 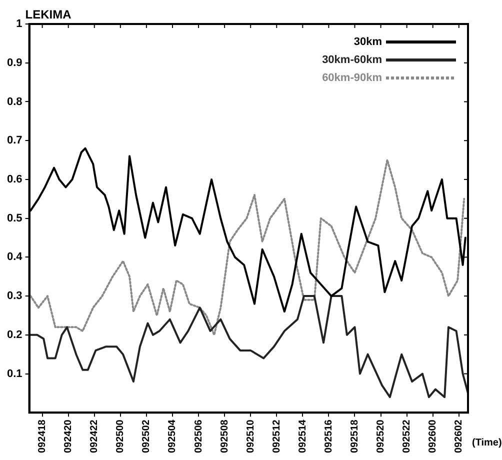 I want to click on x-tick-label: 092600, so click(x=433, y=436).